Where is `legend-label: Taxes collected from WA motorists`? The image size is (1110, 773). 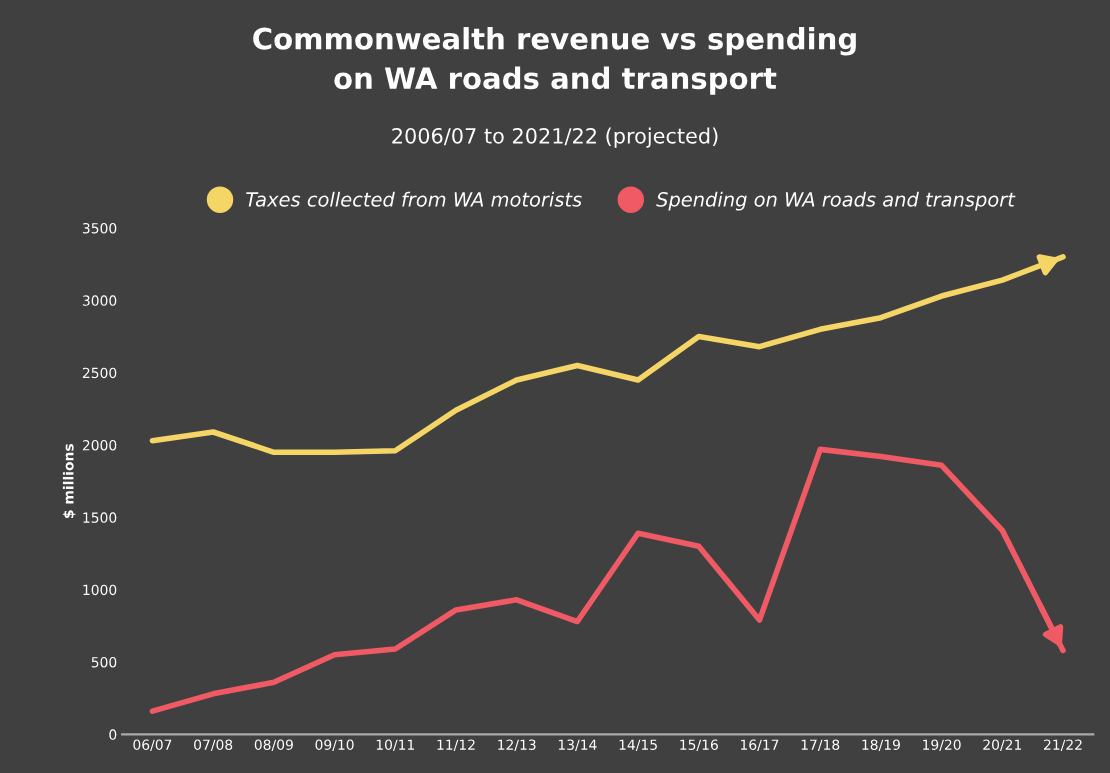
legend-label: Taxes collected from WA motorists is located at coordinates (414, 199).